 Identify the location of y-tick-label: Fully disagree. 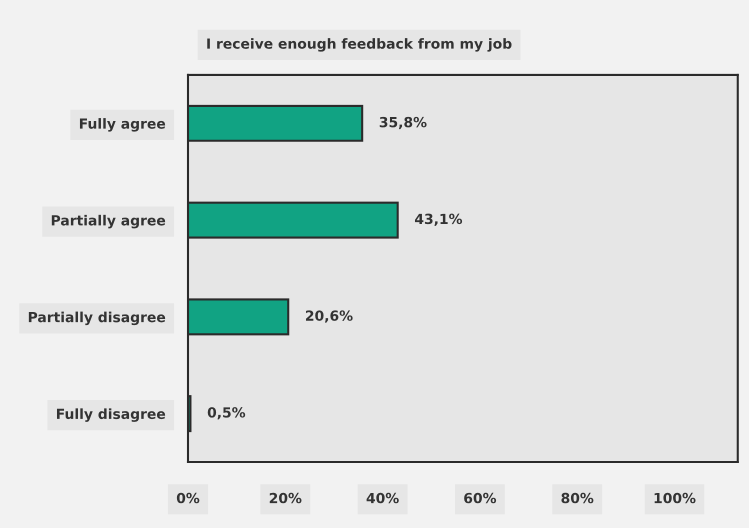
(111, 415).